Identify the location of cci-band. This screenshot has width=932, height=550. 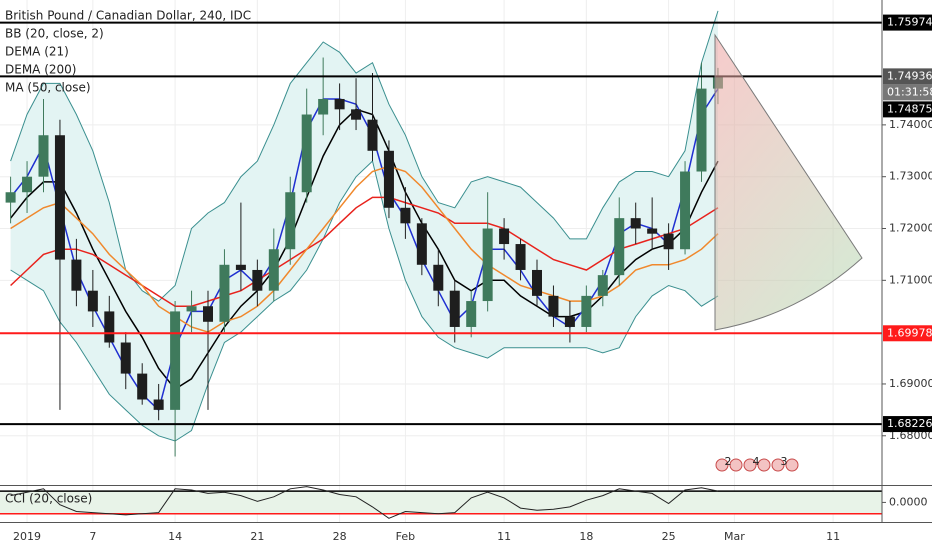
(441, 502).